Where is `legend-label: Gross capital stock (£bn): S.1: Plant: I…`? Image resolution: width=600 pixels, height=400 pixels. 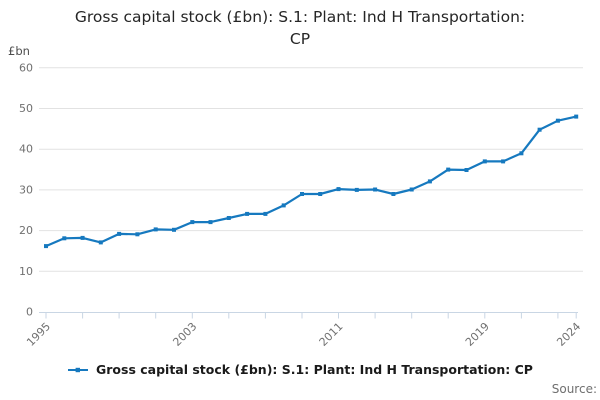 legend-label: Gross capital stock (£bn): S.1: Plant: I… is located at coordinates (314, 369).